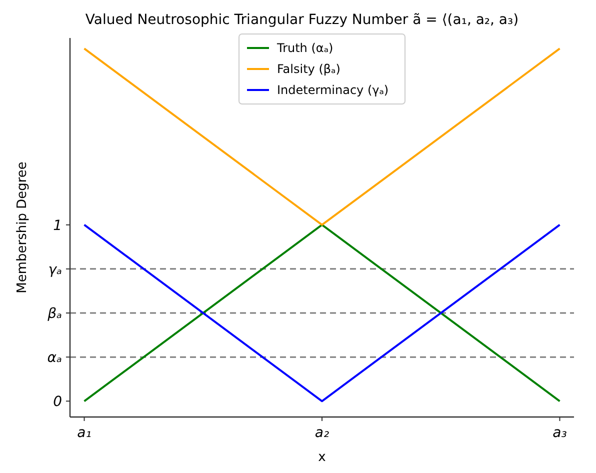 The image size is (596, 473). What do you see at coordinates (308, 69) in the screenshot?
I see `legend-label: Falsity (βₐ)` at bounding box center [308, 69].